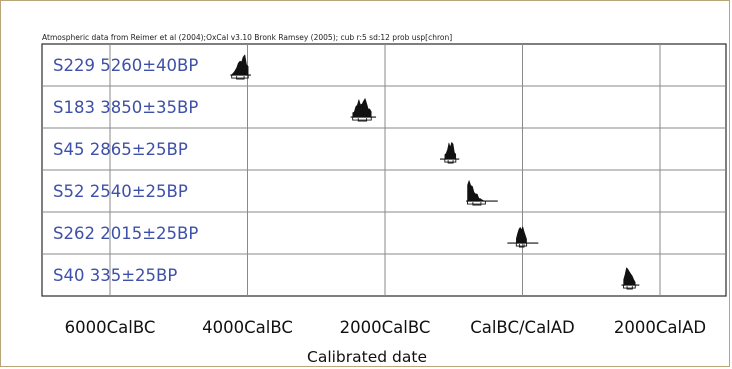 The image size is (732, 369). I want to click on sample-label: S40 335±25BP, so click(115, 275).